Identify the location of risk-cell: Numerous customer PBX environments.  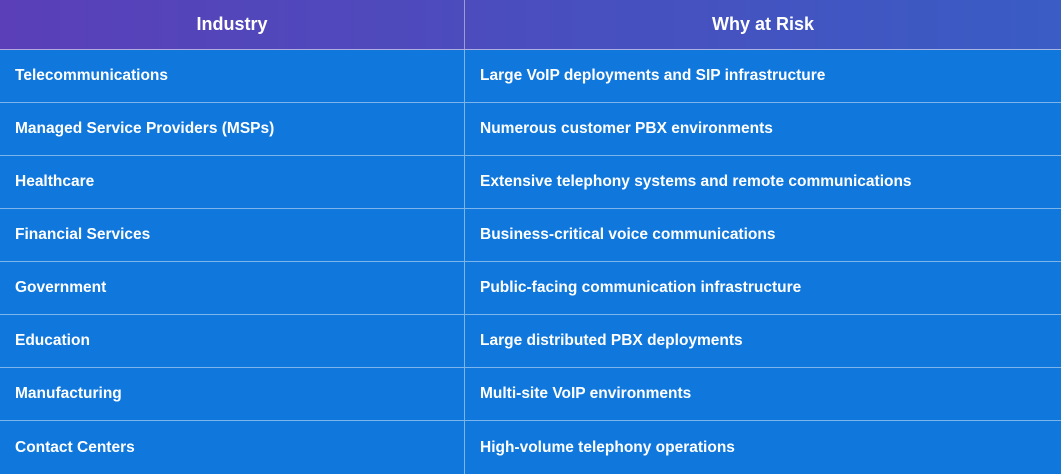
(762, 129).